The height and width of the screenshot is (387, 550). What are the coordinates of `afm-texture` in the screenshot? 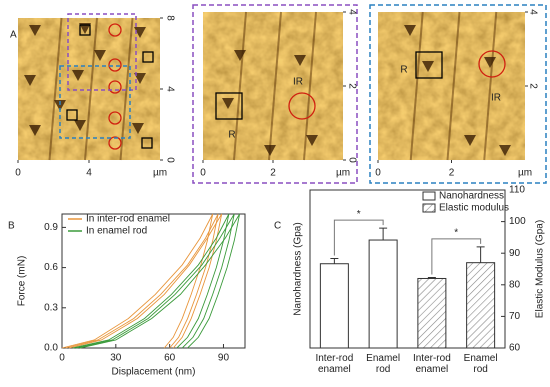 It's located at (273, 86).